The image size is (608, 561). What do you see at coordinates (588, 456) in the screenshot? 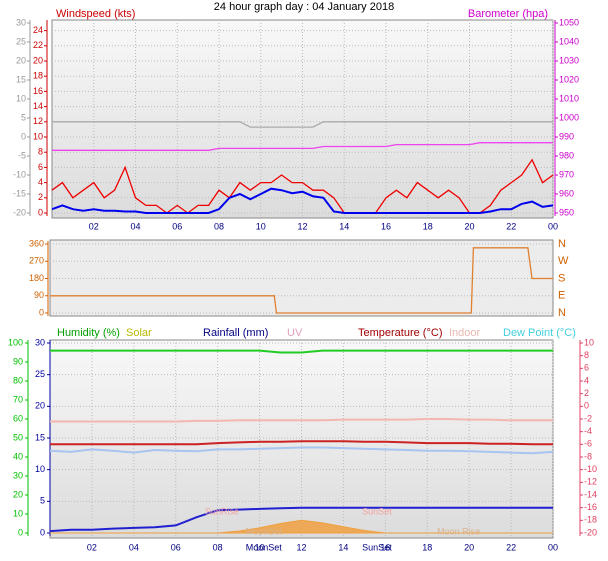
I see `y2-tick-label: -8` at bounding box center [588, 456].